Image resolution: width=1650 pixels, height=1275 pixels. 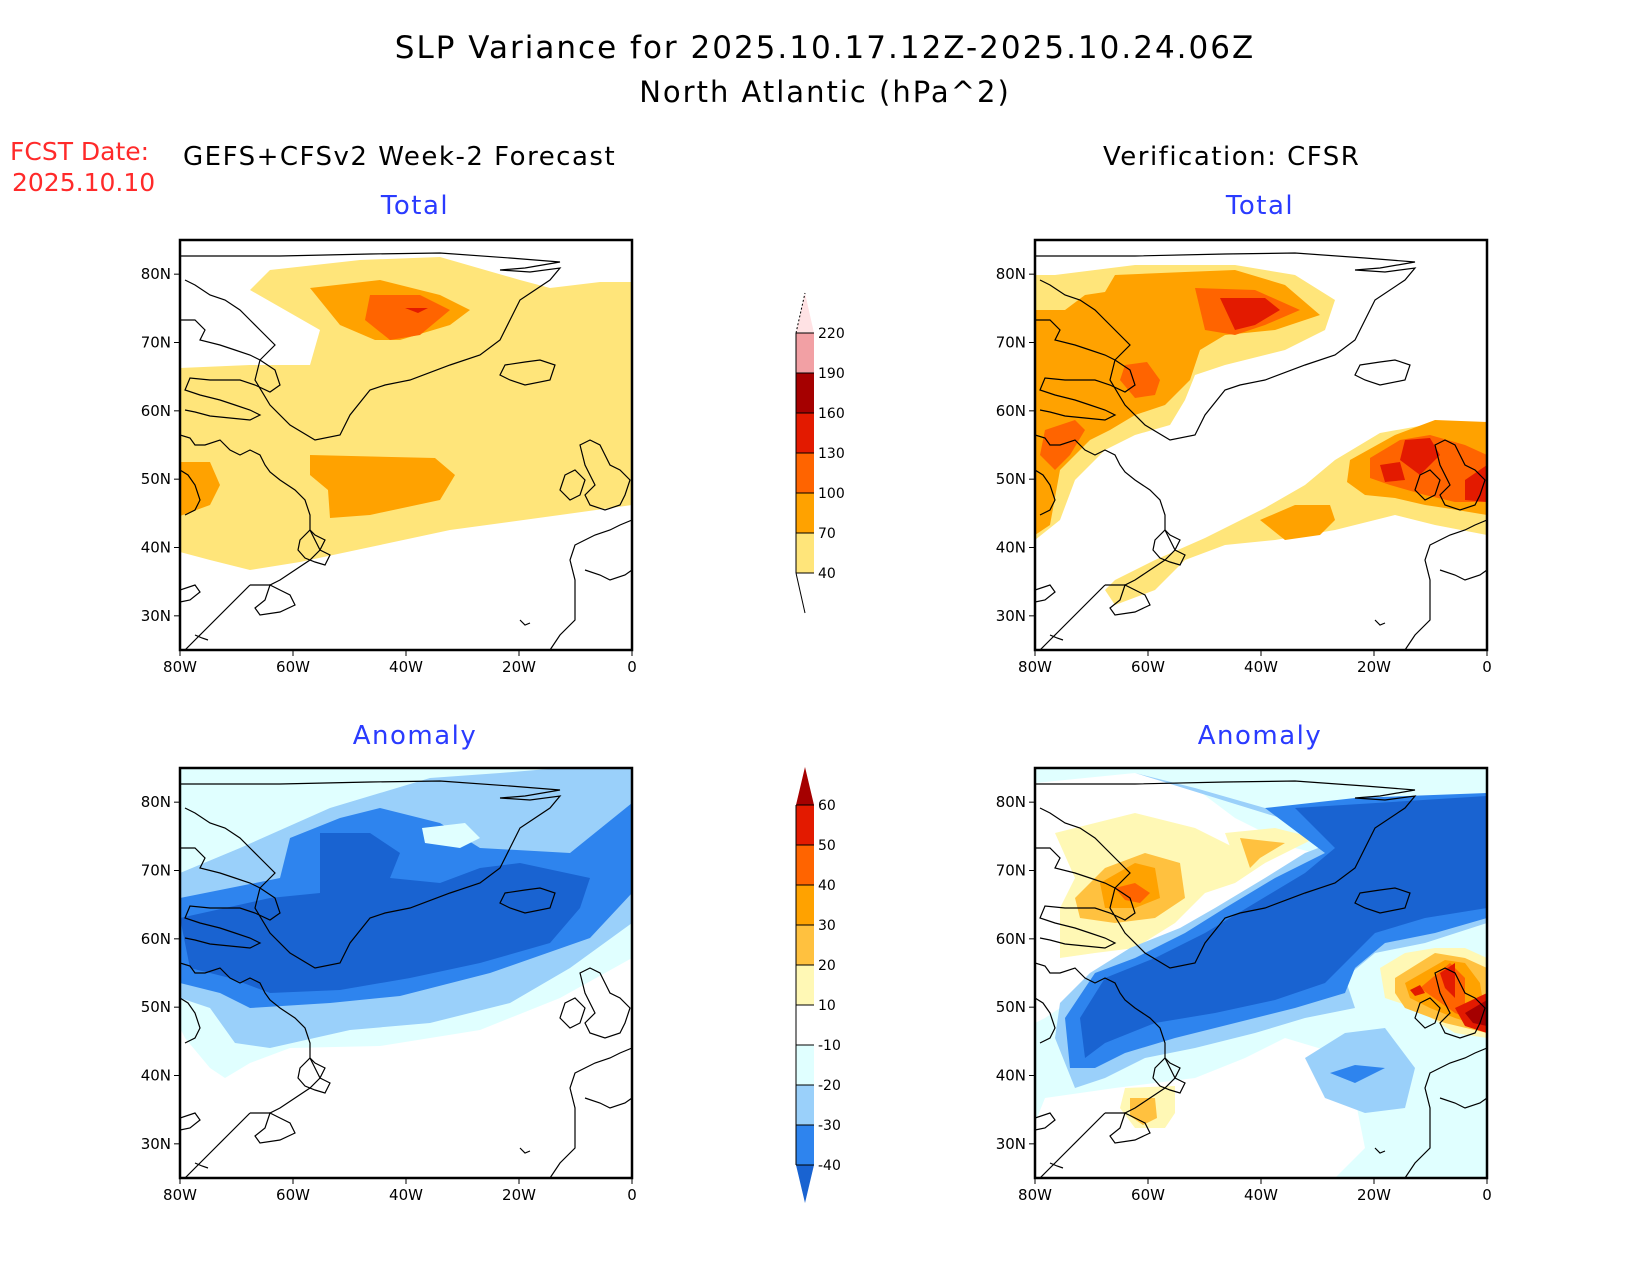 What do you see at coordinates (831, 494) in the screenshot?
I see `colorbar-label: 100` at bounding box center [831, 494].